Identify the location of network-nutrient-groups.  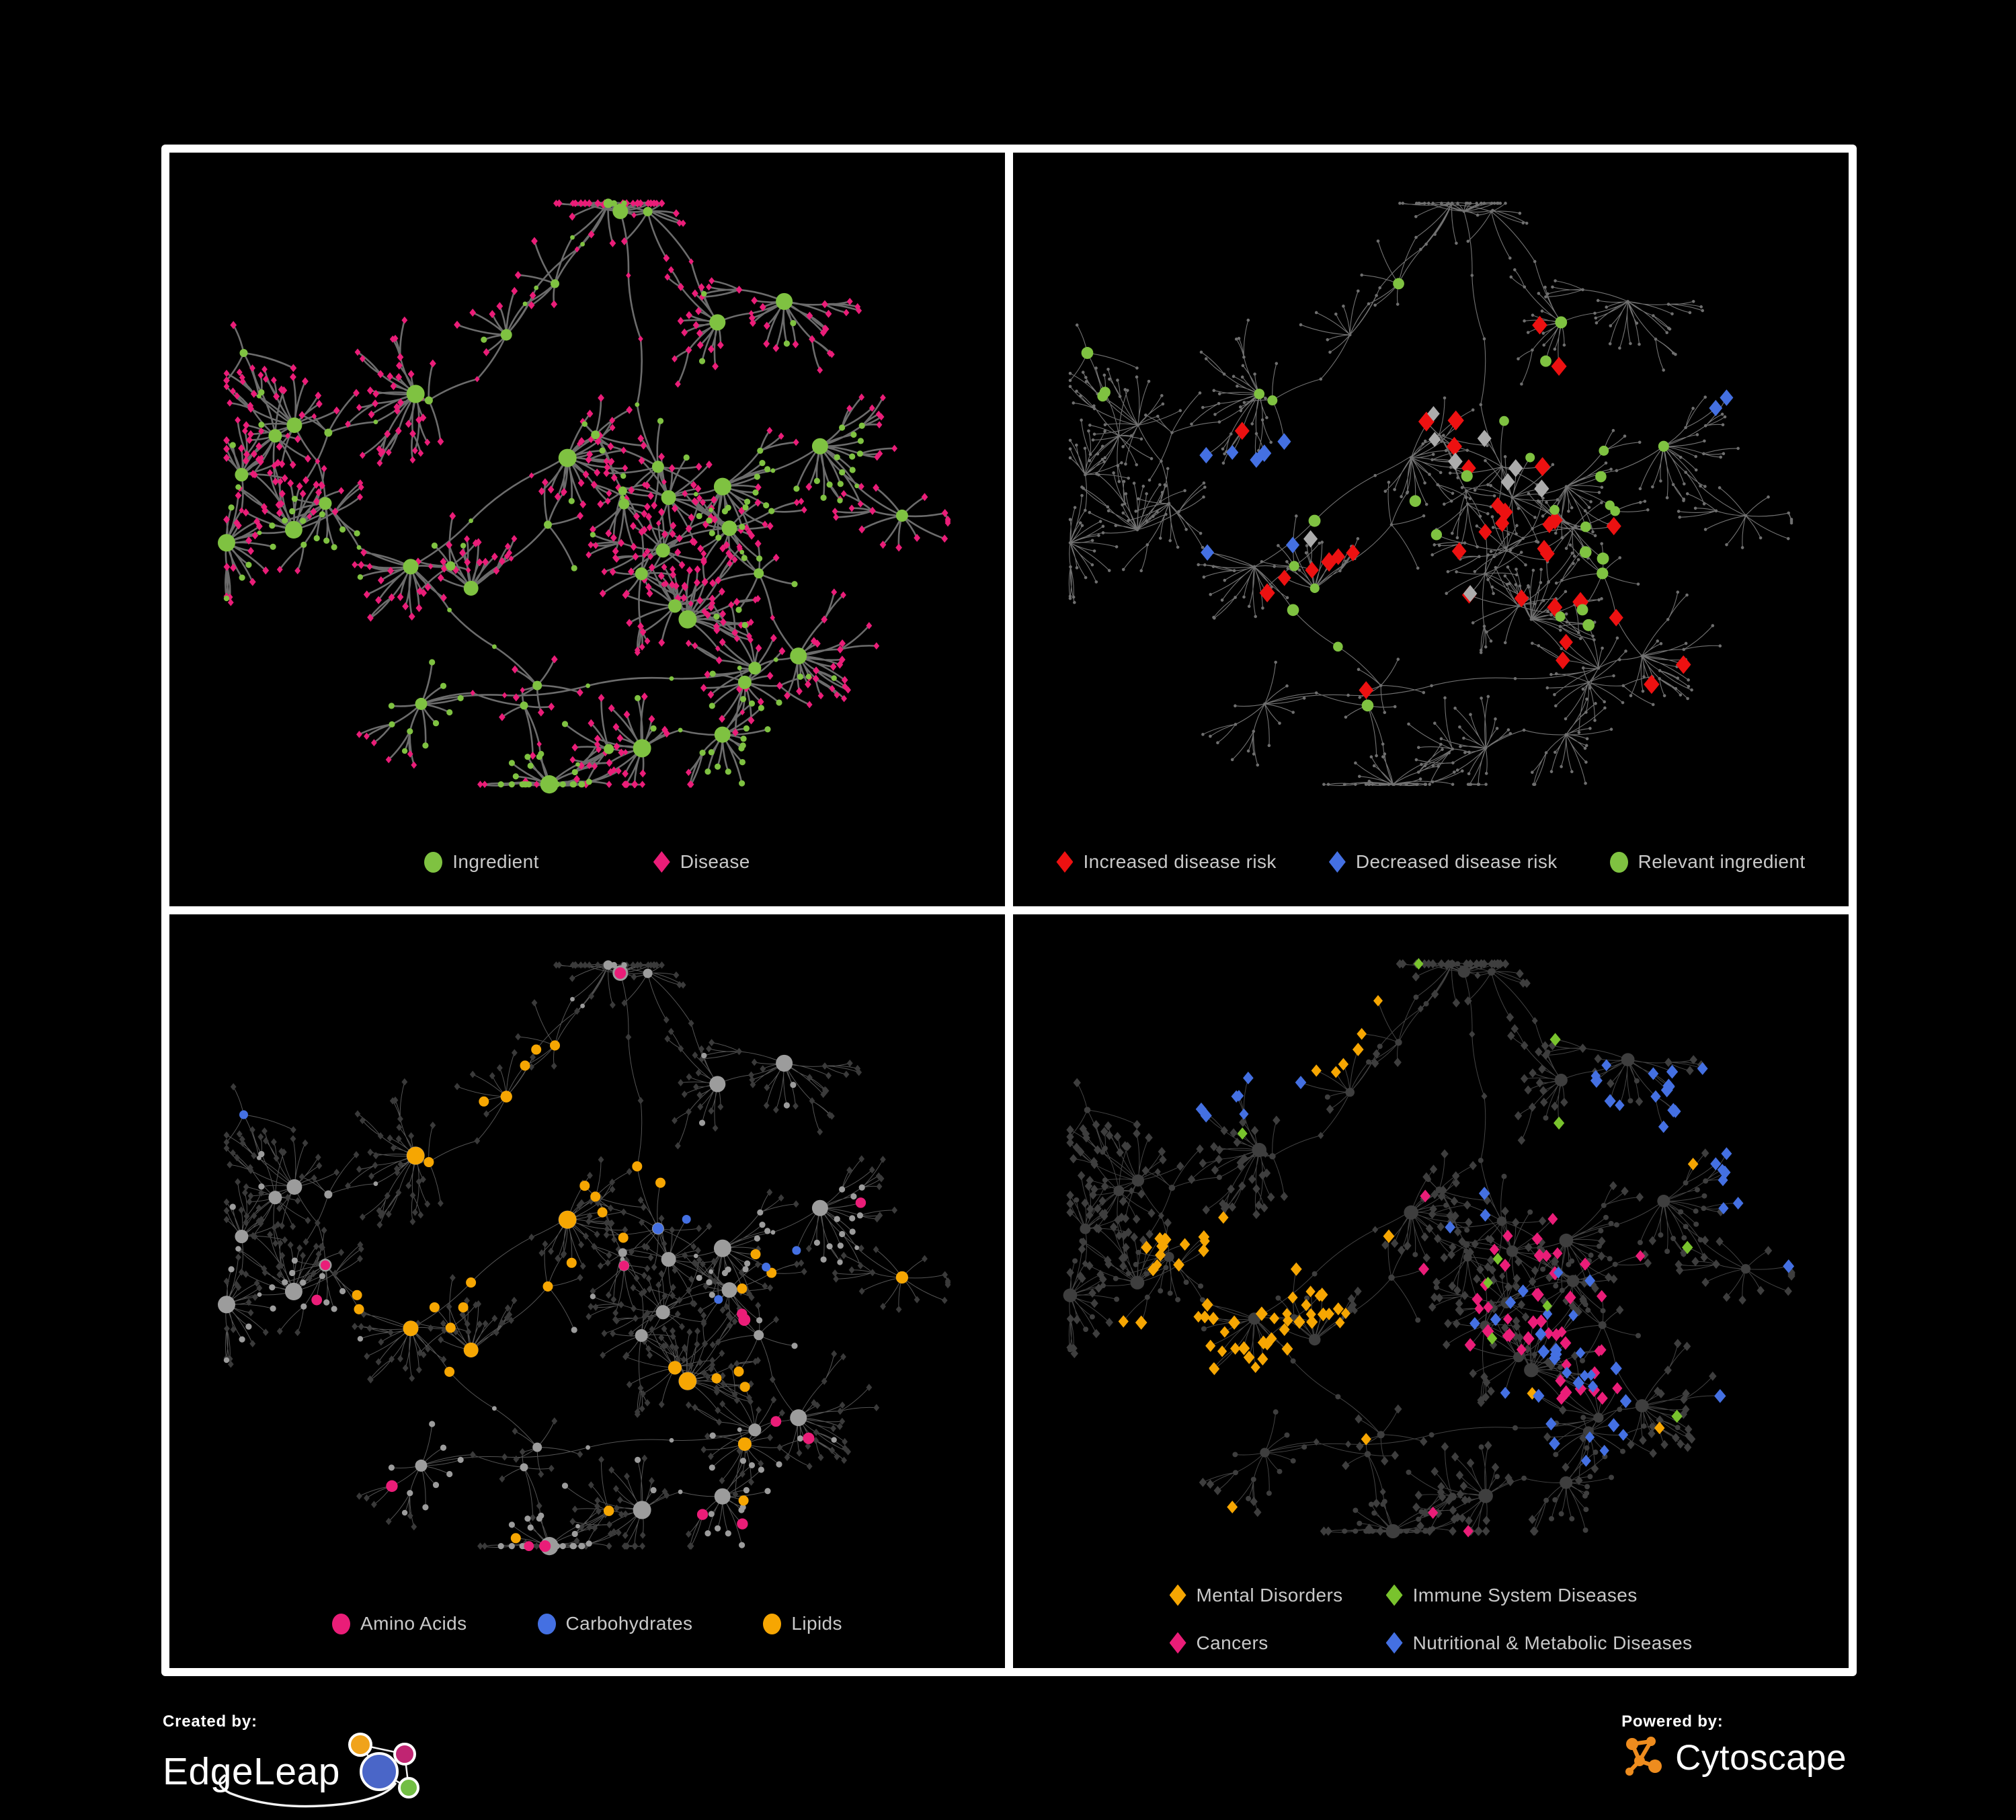
(584, 1258).